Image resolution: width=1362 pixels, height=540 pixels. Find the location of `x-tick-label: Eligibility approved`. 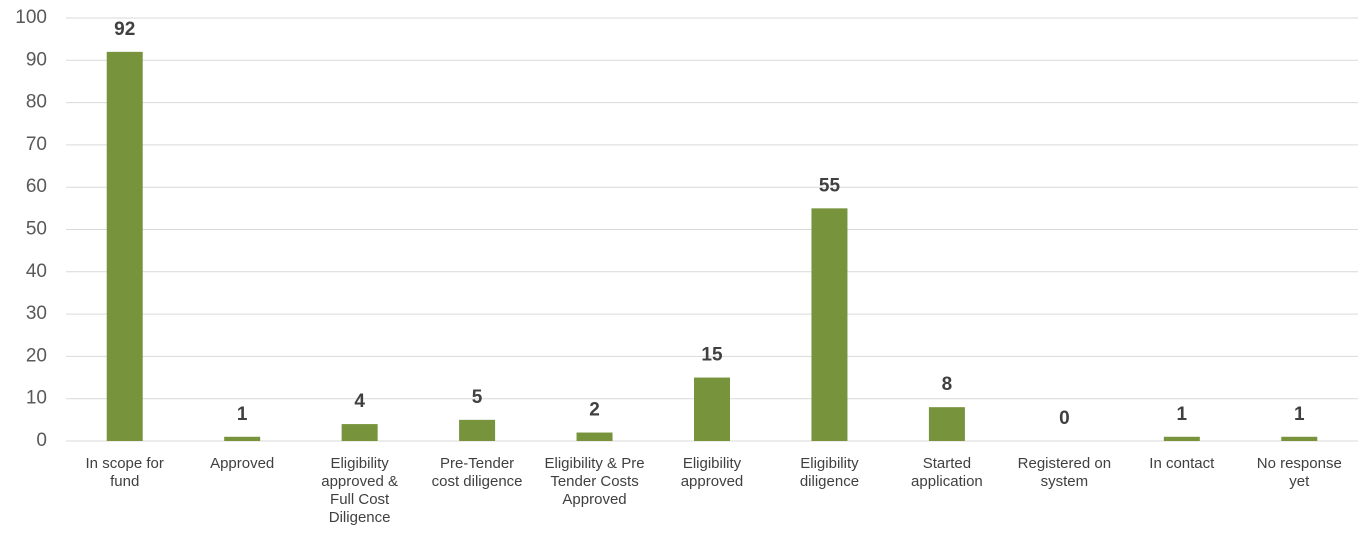

x-tick-label: Eligibility approved is located at coordinates (712, 472).